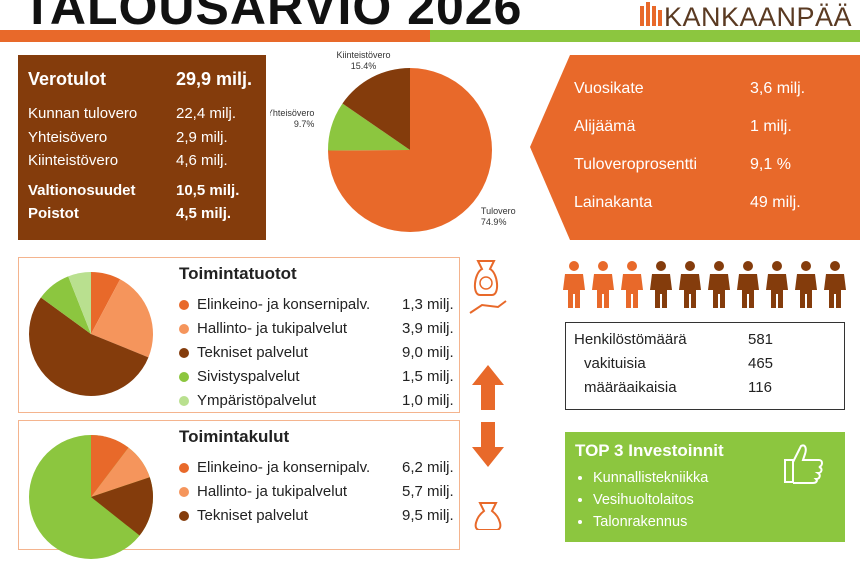  Describe the element at coordinates (428, 467) in the screenshot. I see `legend-value: 6,2 milj.` at that location.